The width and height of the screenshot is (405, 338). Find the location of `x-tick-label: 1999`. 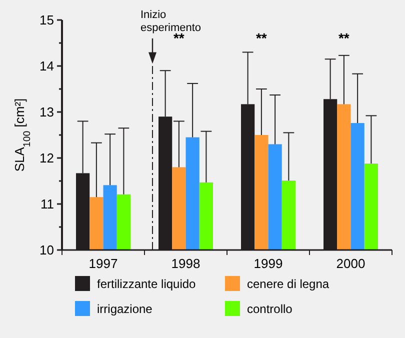

x-tick-label: 1999 is located at coordinates (268, 263).